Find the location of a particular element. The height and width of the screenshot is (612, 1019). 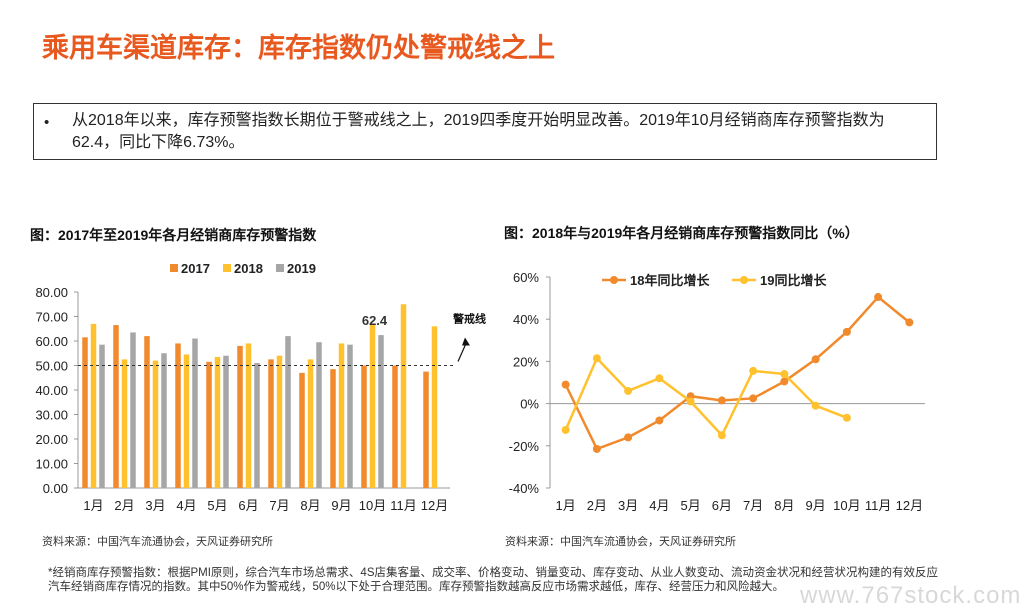

y-tick-label: 50.00 is located at coordinates (51, 366).